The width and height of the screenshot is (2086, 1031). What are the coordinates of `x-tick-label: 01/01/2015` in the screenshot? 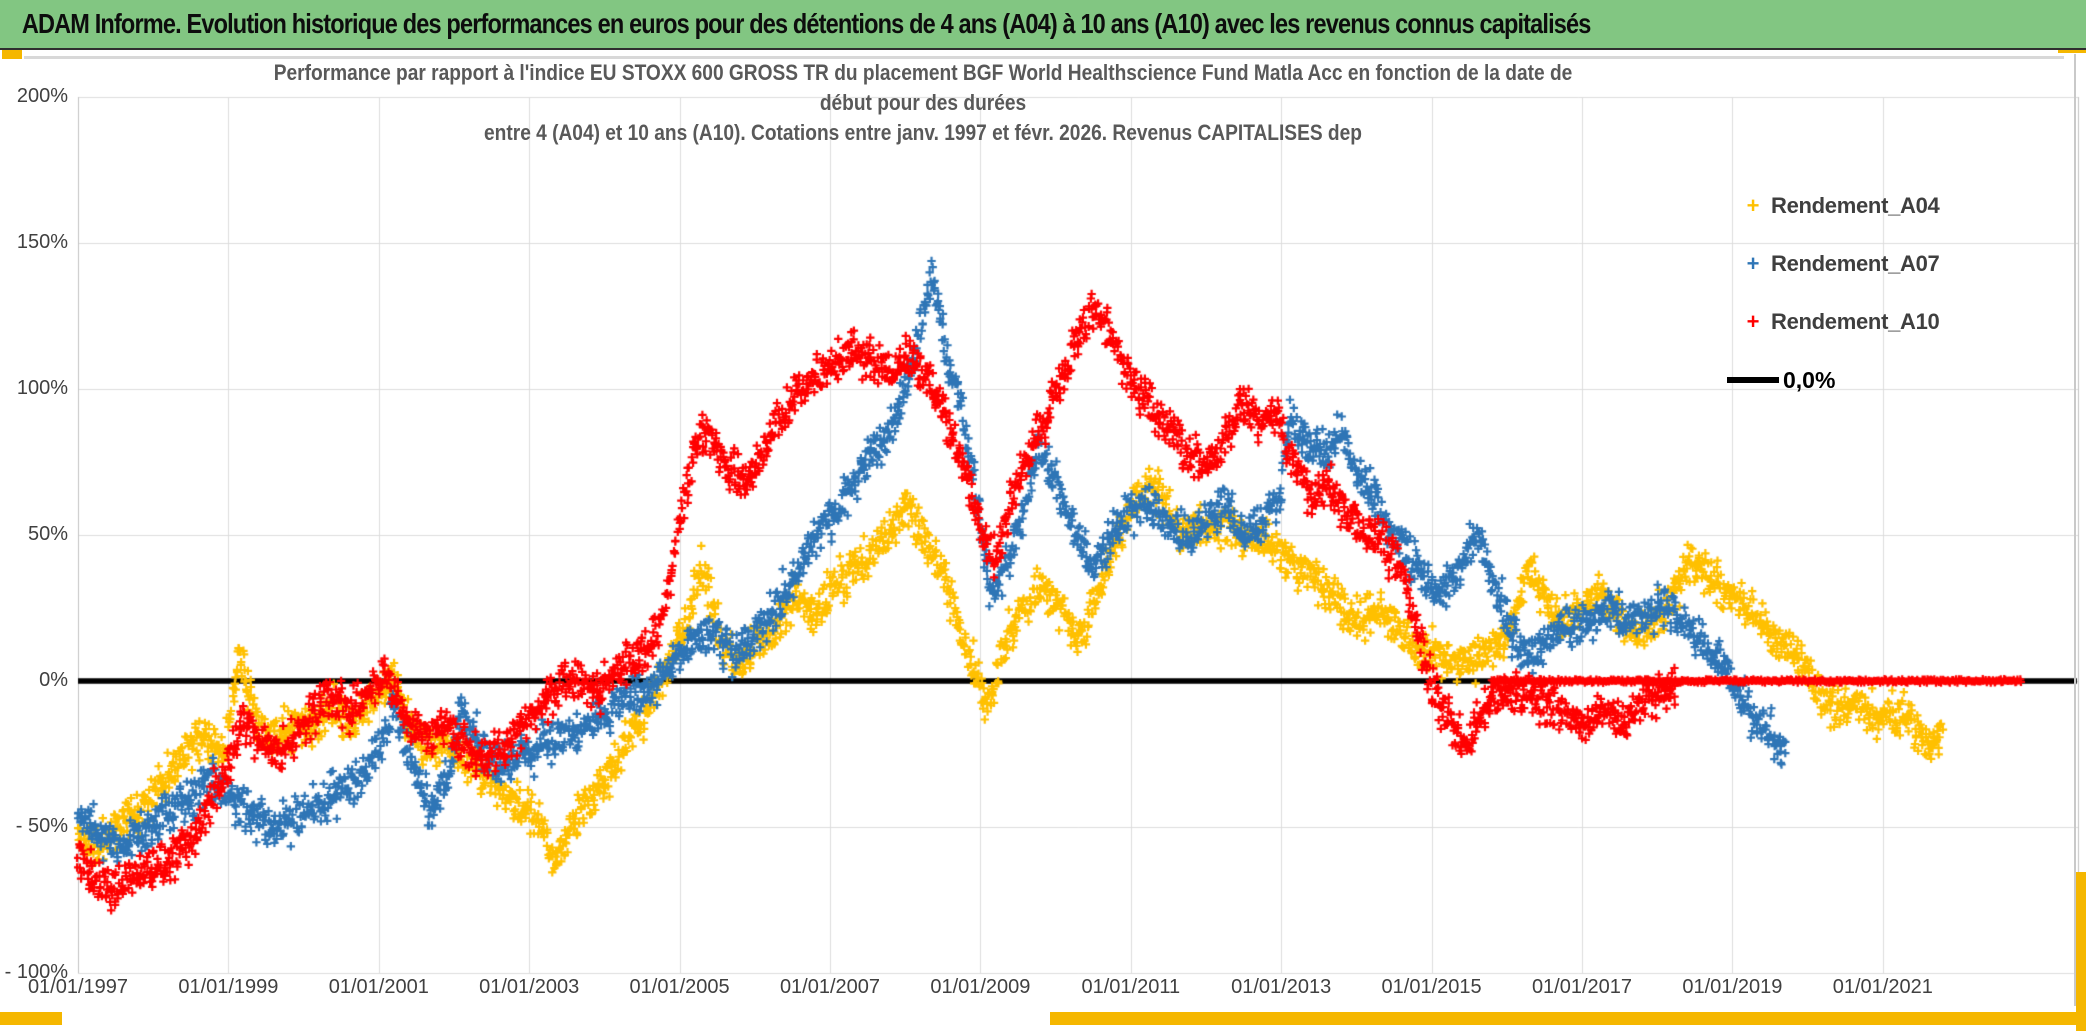 It's located at (1431, 987).